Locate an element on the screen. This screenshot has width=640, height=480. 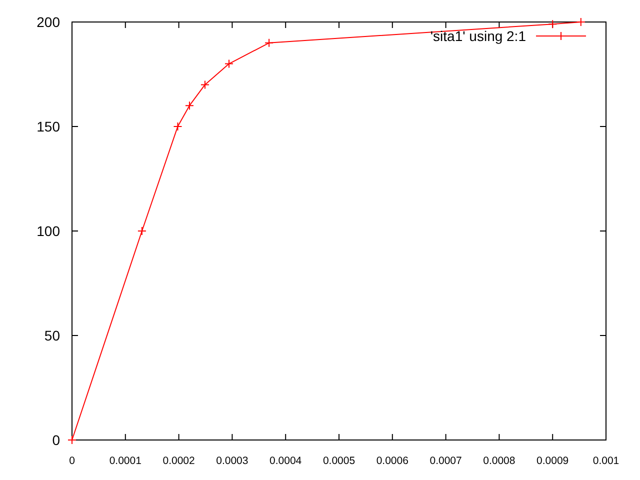
x-tick-label: 0.0009 is located at coordinates (552, 461).